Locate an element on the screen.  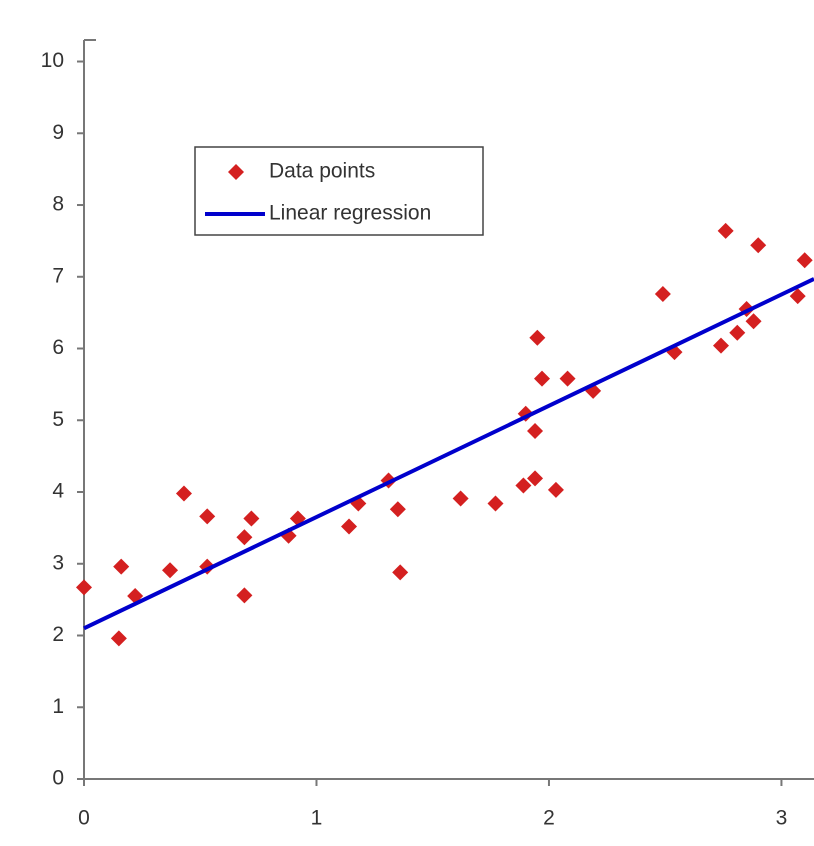
y-tick-label: 6 is located at coordinates (58, 347).